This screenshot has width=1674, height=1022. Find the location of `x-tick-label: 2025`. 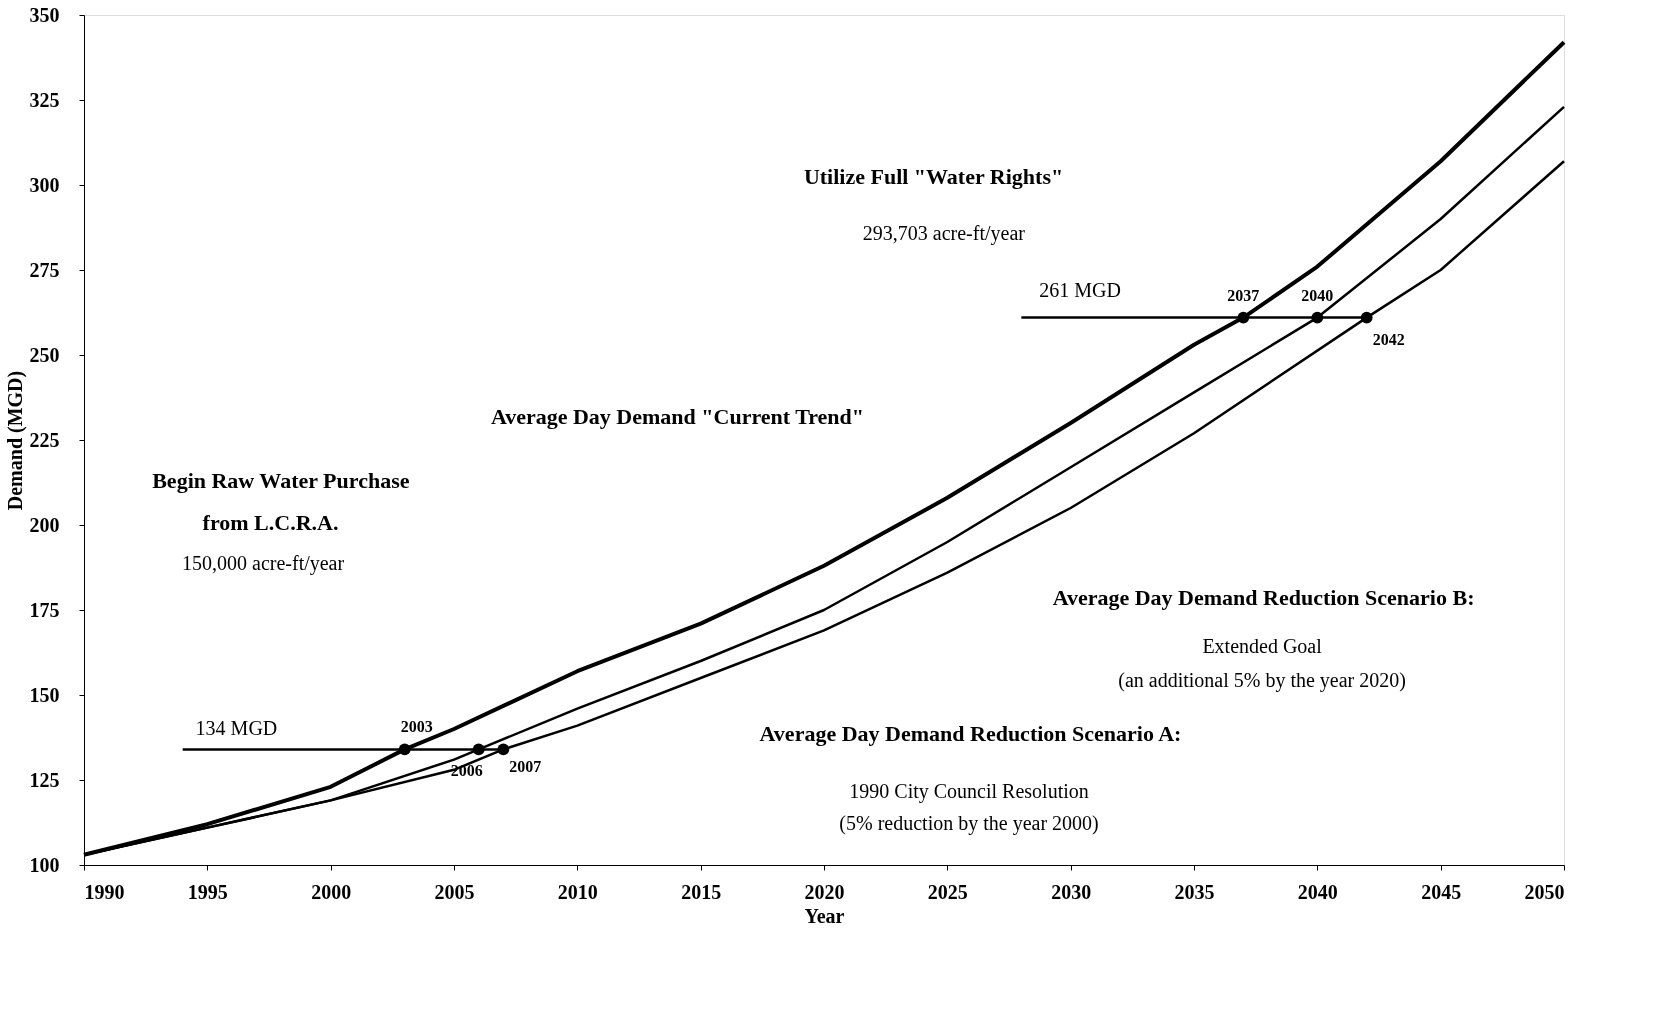

x-tick-label: 2025 is located at coordinates (947, 891).